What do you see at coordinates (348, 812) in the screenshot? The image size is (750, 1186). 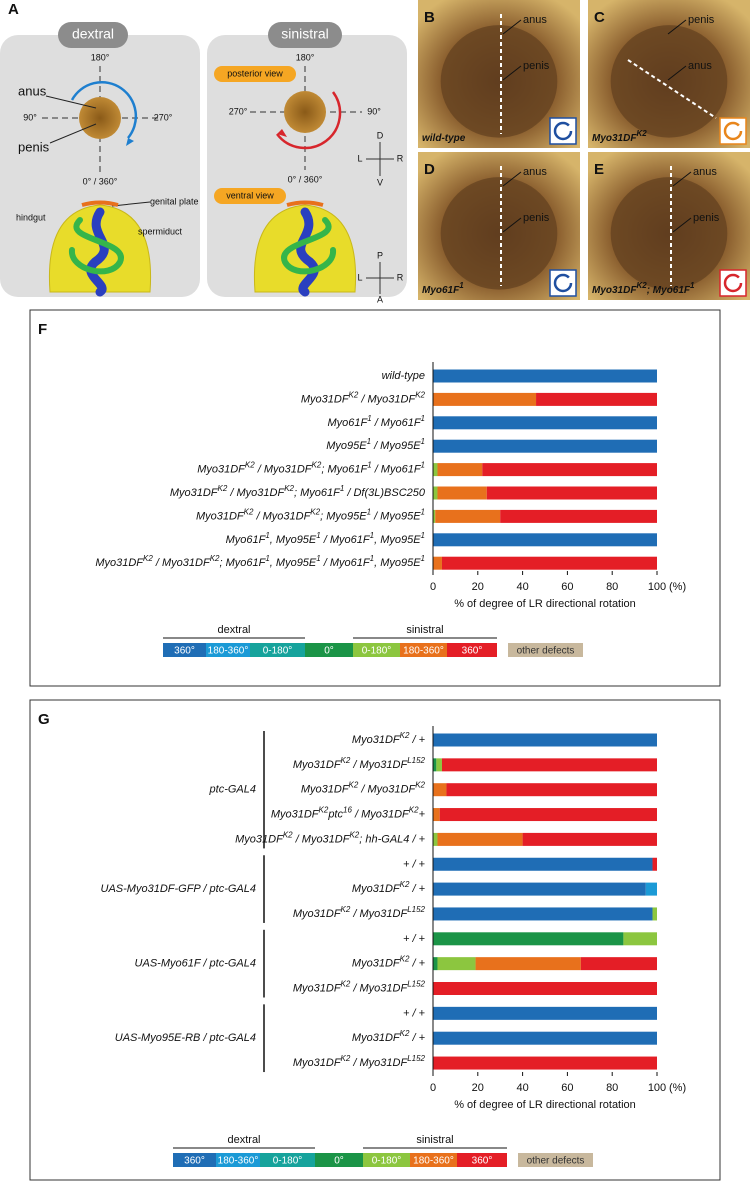 I see `label: Myo31DFK2ptc16 / Myo31DFK2+` at bounding box center [348, 812].